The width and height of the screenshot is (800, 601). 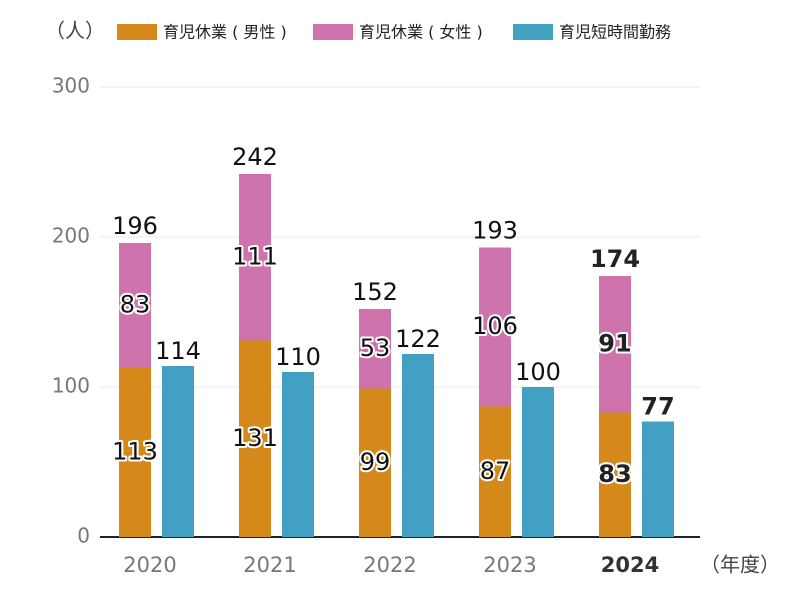 I want to click on value-label: 87, so click(x=495, y=471).